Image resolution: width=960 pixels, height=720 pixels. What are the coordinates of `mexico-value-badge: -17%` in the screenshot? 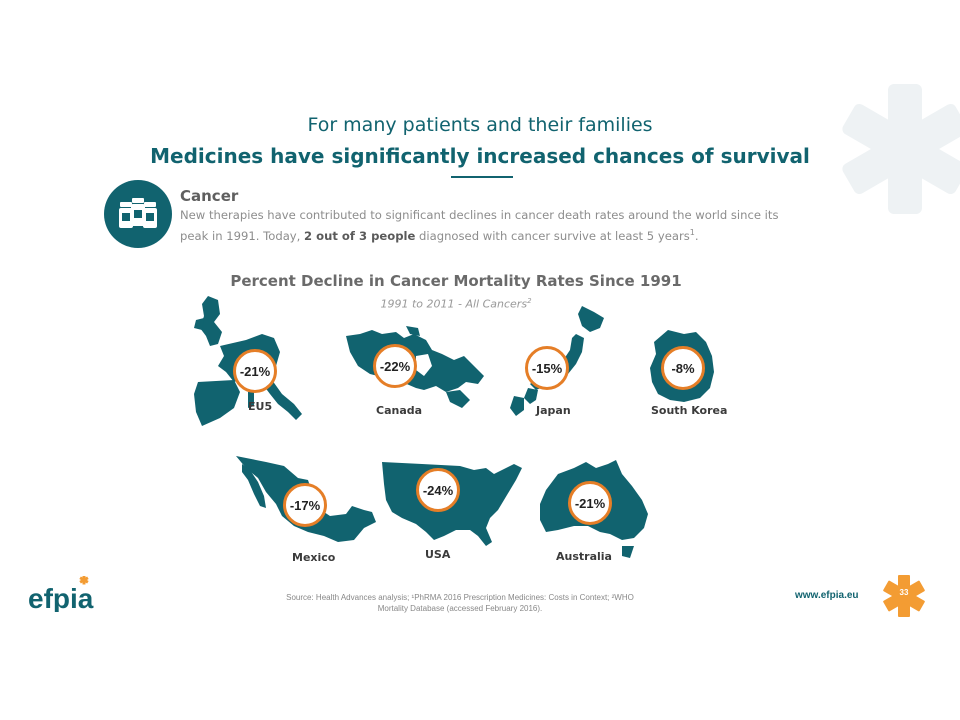 It's located at (305, 505).